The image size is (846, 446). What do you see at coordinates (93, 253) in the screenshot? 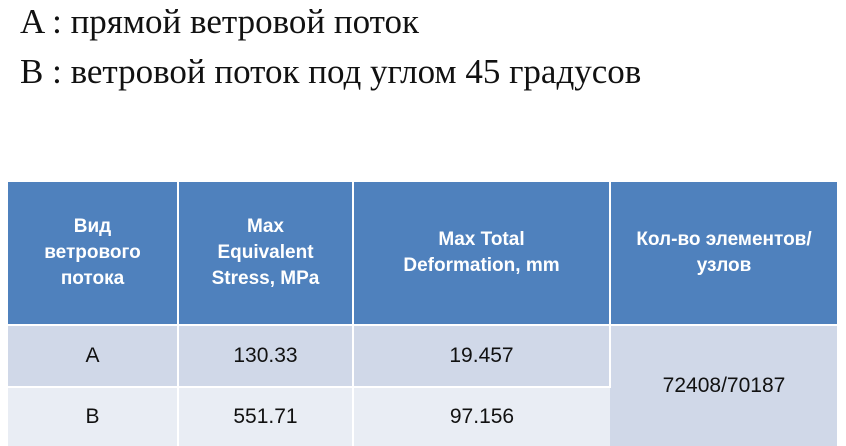
I see `header-cell: Вид ветрового потока` at bounding box center [93, 253].